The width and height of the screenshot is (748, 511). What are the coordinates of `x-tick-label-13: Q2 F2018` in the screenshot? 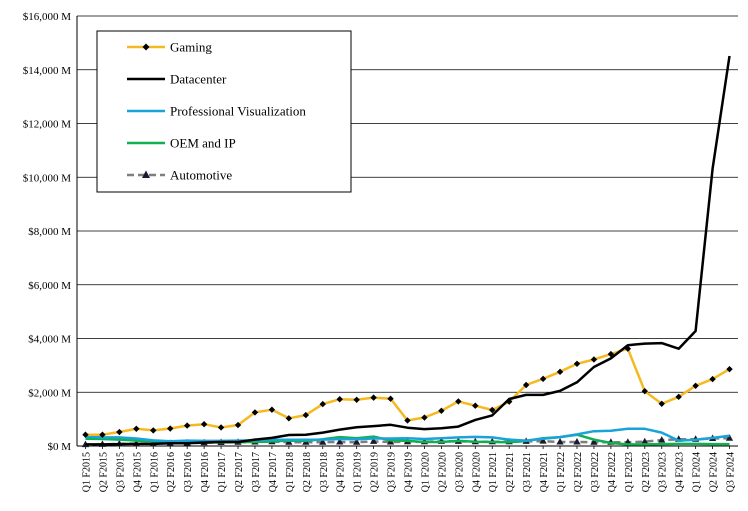 It's located at (307, 472).